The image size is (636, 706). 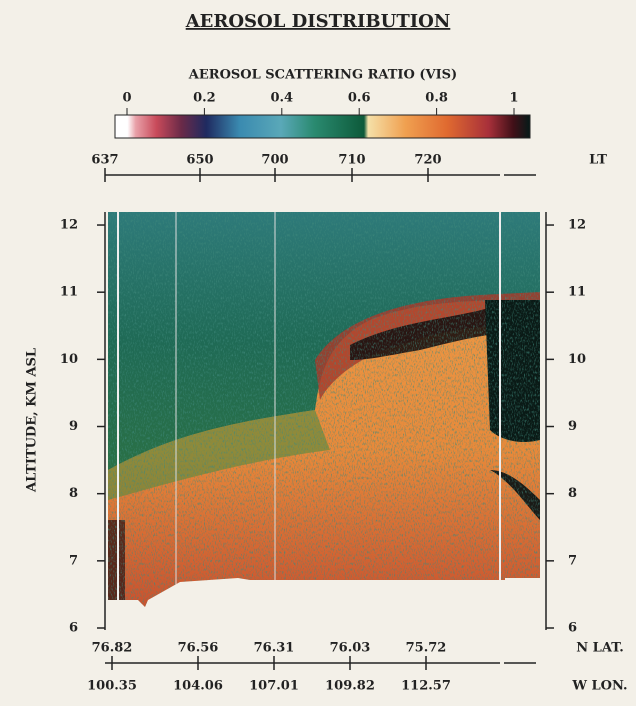 I want to click on lon-tick-label: 109.82, so click(x=350, y=686).